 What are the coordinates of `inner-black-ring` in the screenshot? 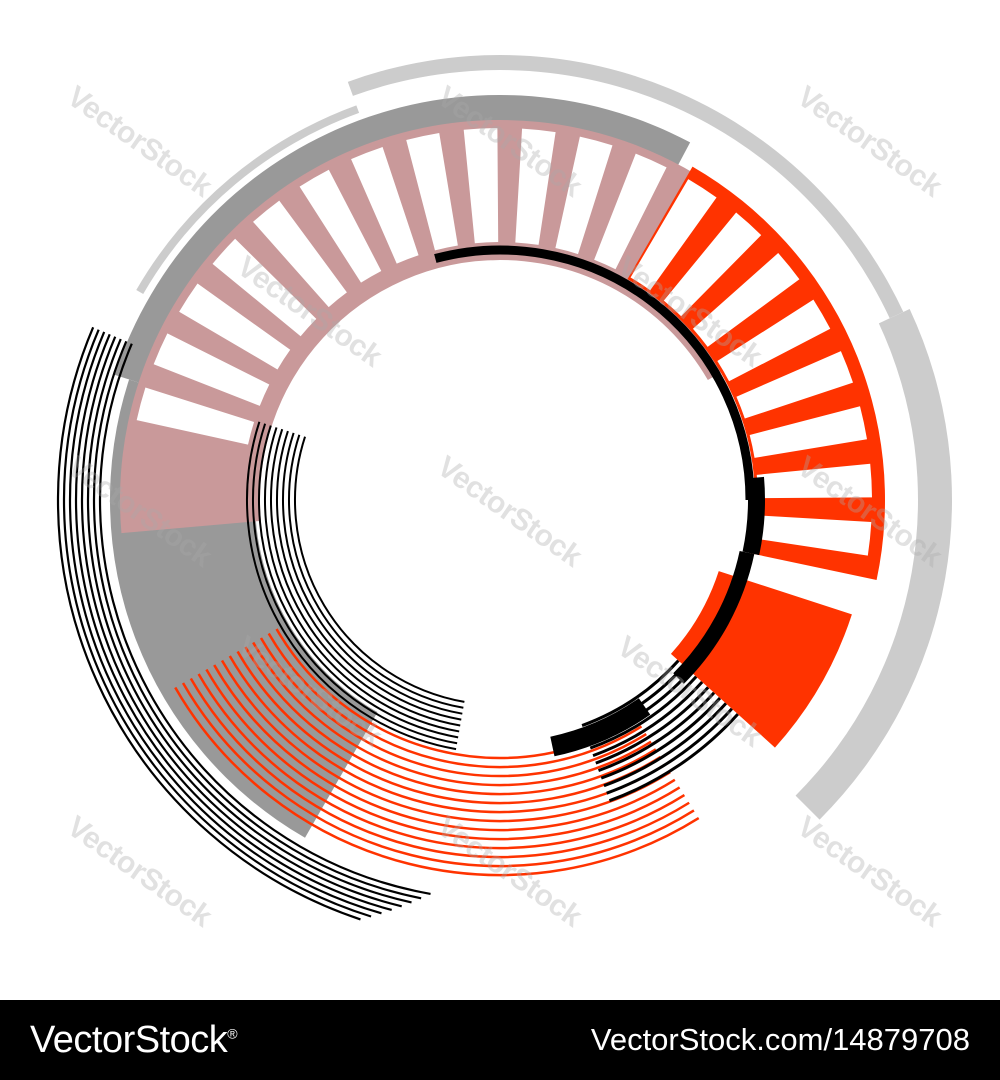 It's located at (599, 464).